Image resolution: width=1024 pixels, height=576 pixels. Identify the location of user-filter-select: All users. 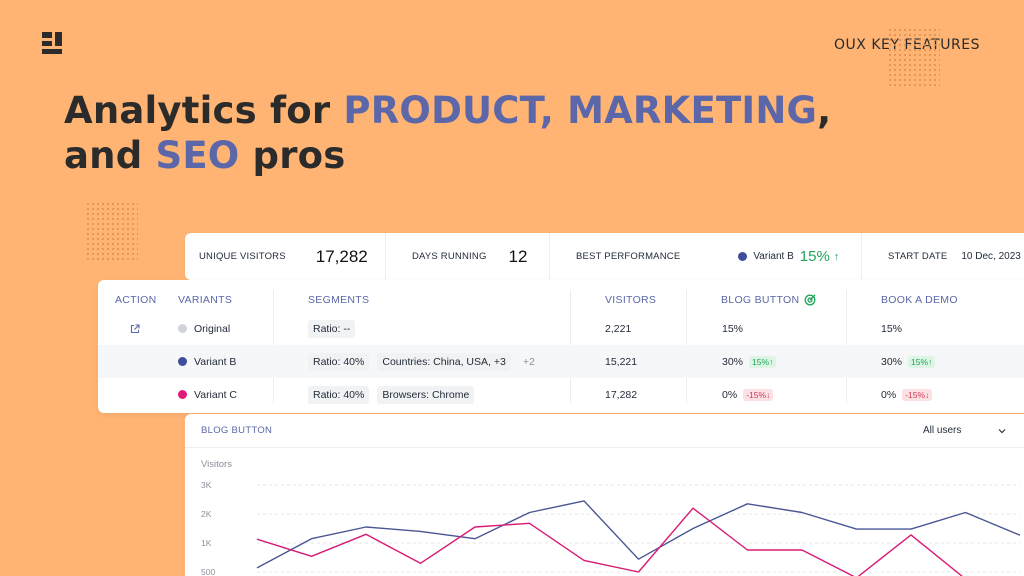
(965, 430).